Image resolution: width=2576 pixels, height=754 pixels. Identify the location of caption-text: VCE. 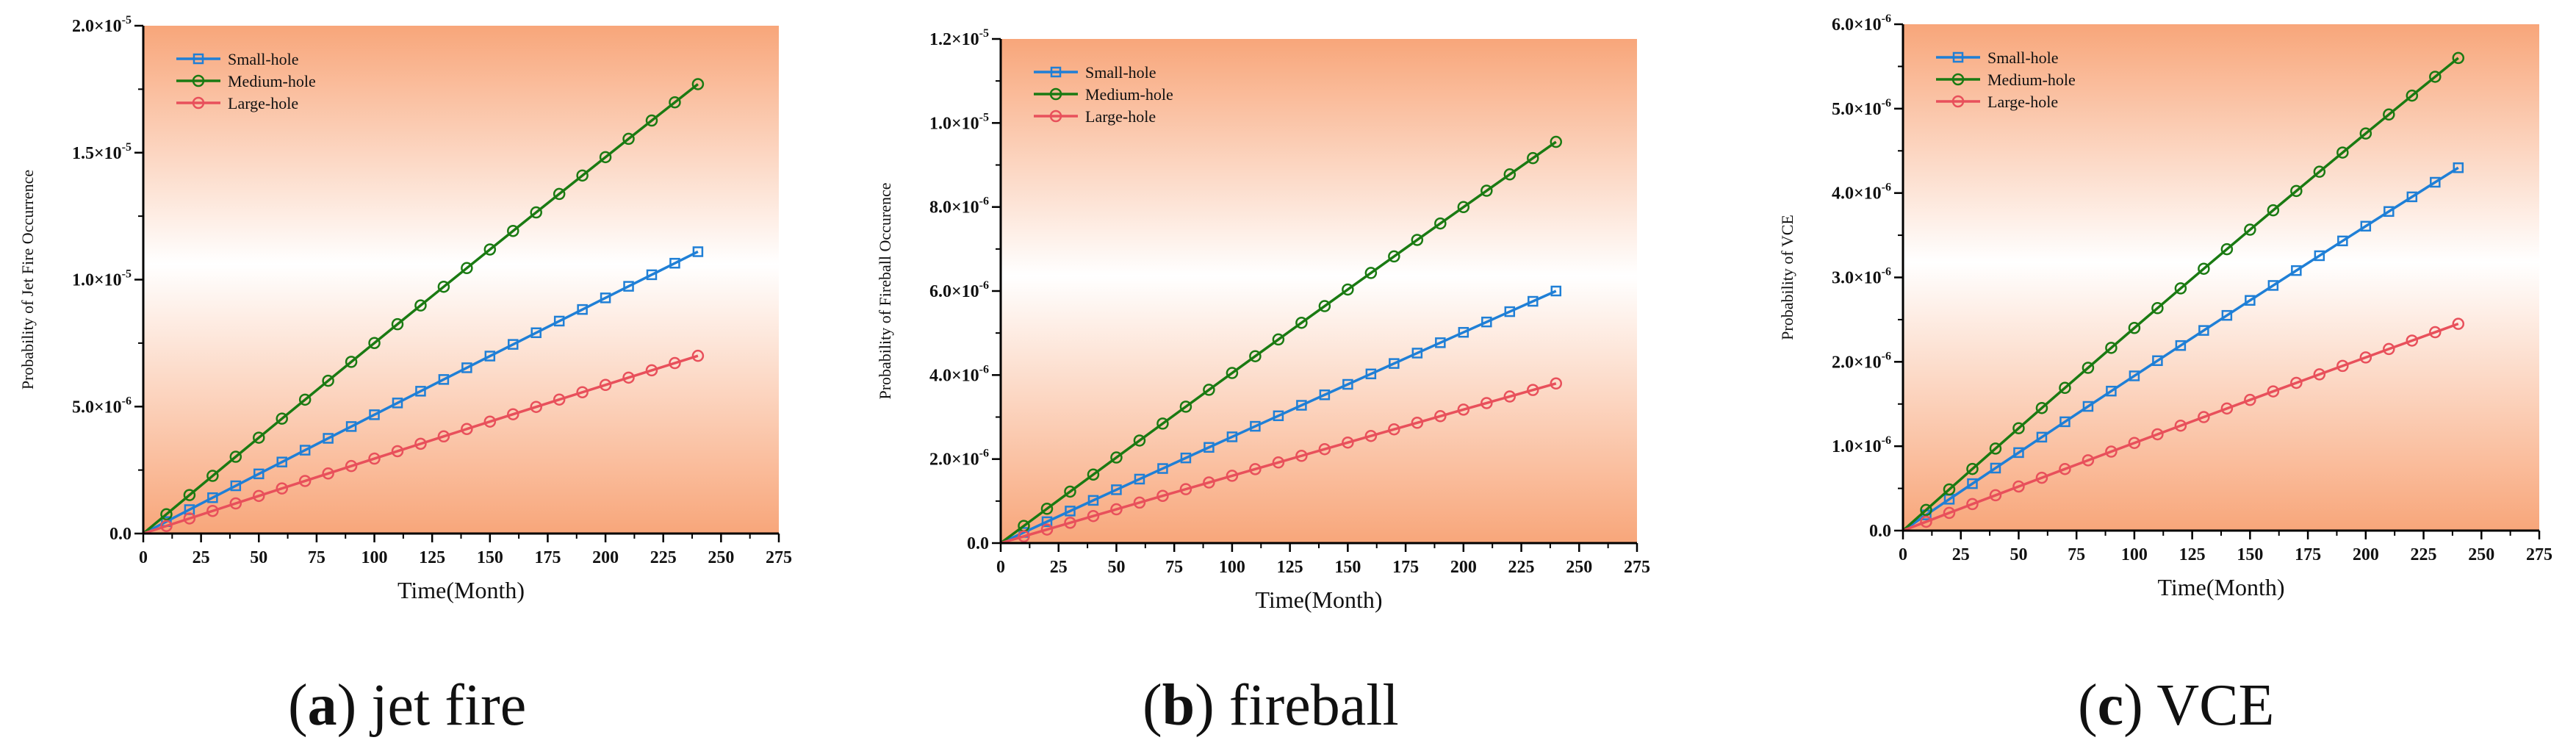
(2215, 706).